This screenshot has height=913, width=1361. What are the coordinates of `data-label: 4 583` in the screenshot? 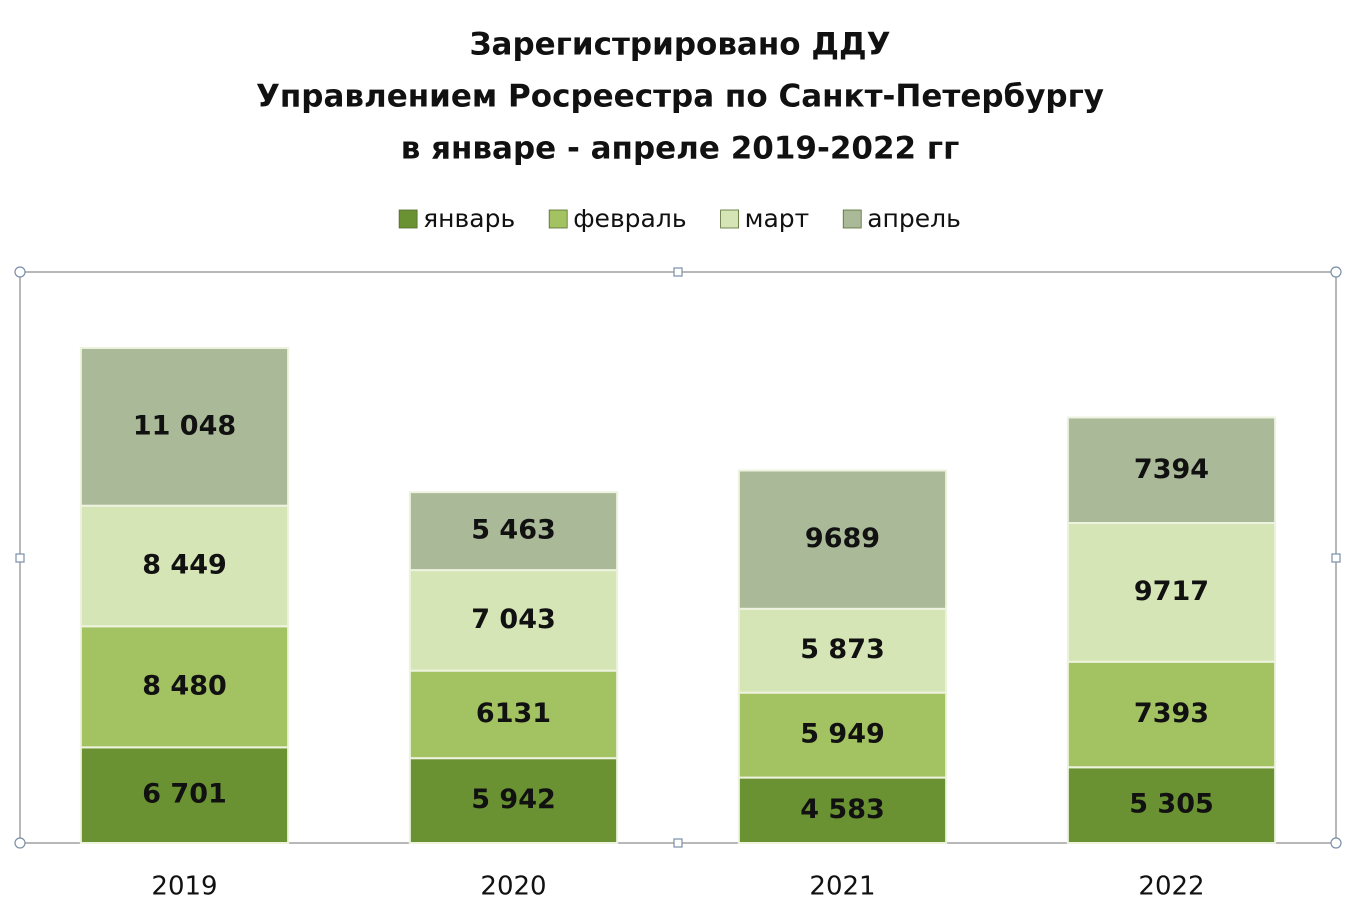 It's located at (842, 809).